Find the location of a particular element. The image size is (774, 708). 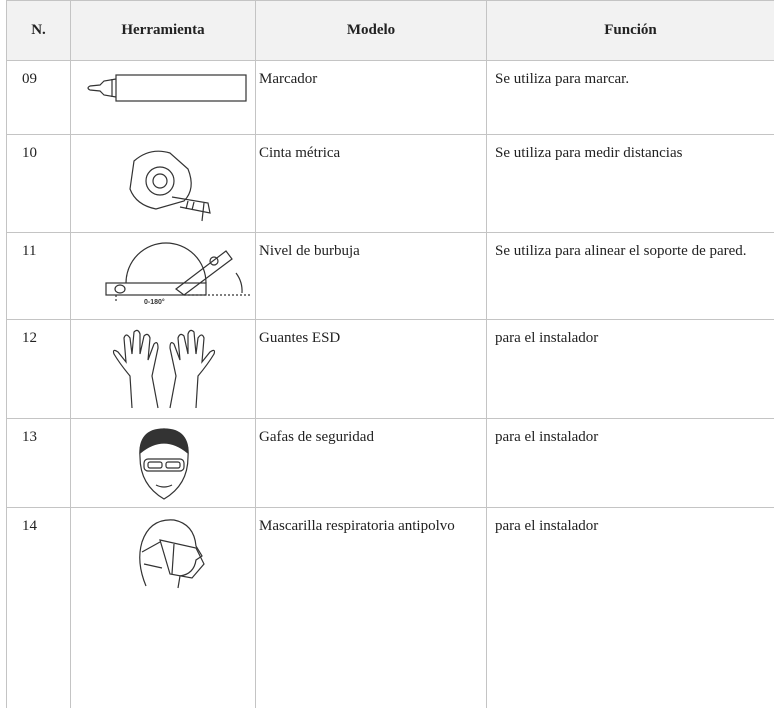

tape-icon is located at coordinates (163, 182).